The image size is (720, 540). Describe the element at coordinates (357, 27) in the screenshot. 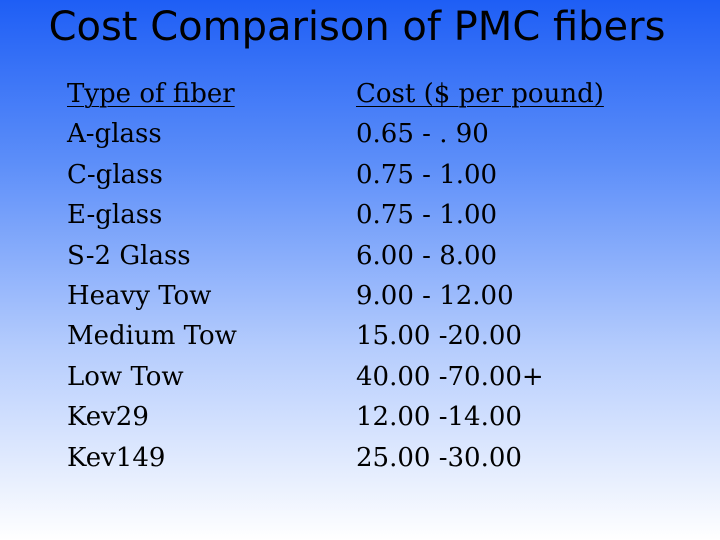

I see `slide-title: Cost Comparison of PMC fibers` at that location.